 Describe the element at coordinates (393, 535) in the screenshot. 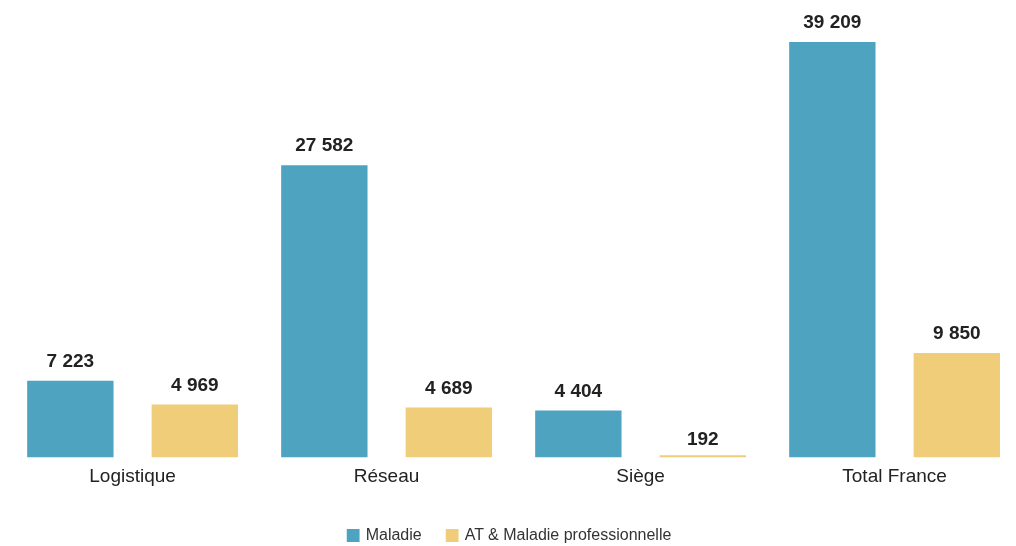

I see `legend-label: Maladie` at that location.